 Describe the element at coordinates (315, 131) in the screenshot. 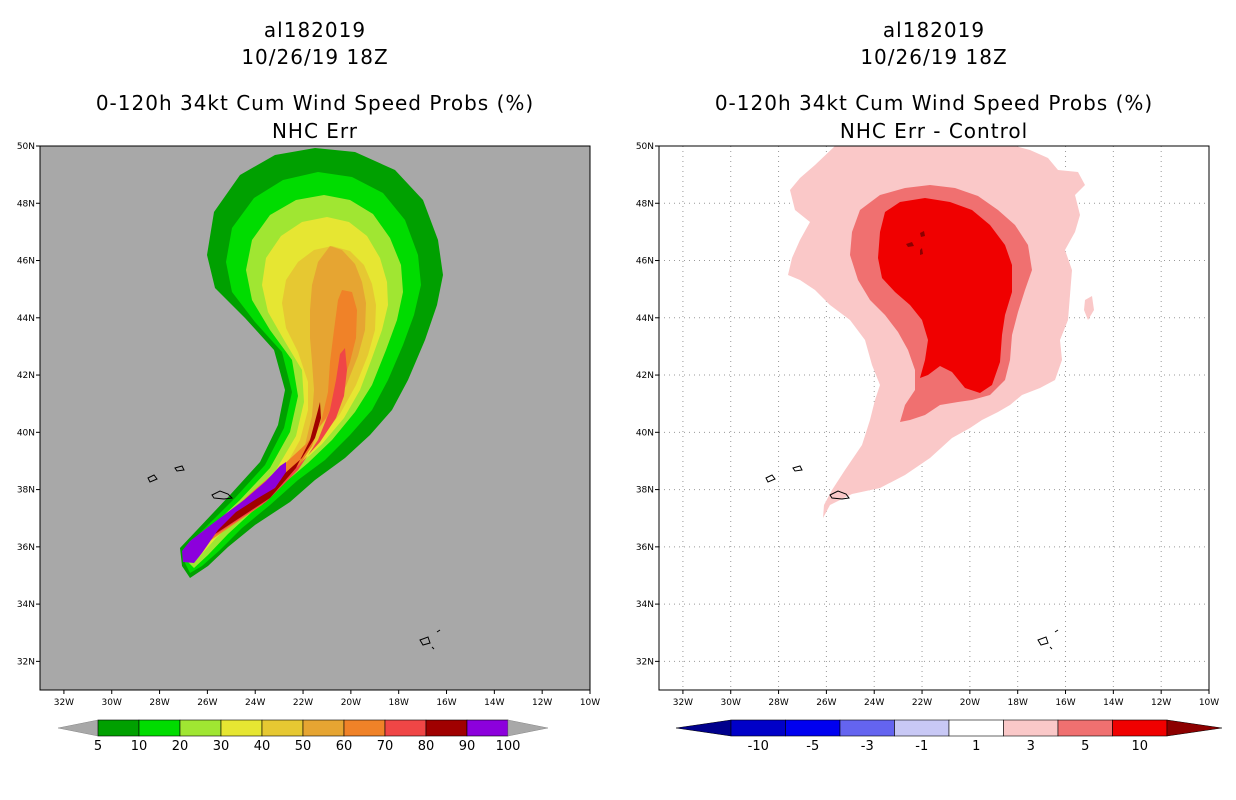

I see `panel-1-subtitle: NHC Err` at that location.